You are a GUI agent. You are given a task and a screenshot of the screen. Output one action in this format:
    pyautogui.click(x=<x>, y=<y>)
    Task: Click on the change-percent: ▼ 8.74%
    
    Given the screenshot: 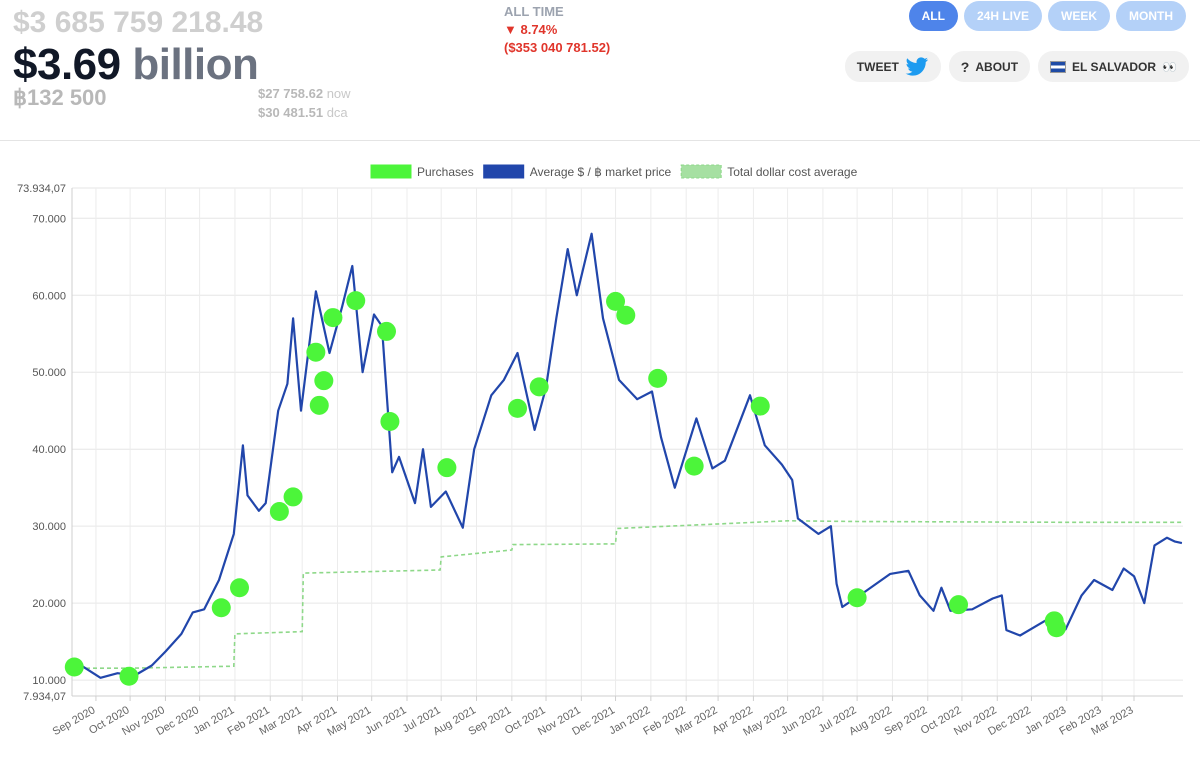 What is the action you would take?
    pyautogui.click(x=531, y=29)
    